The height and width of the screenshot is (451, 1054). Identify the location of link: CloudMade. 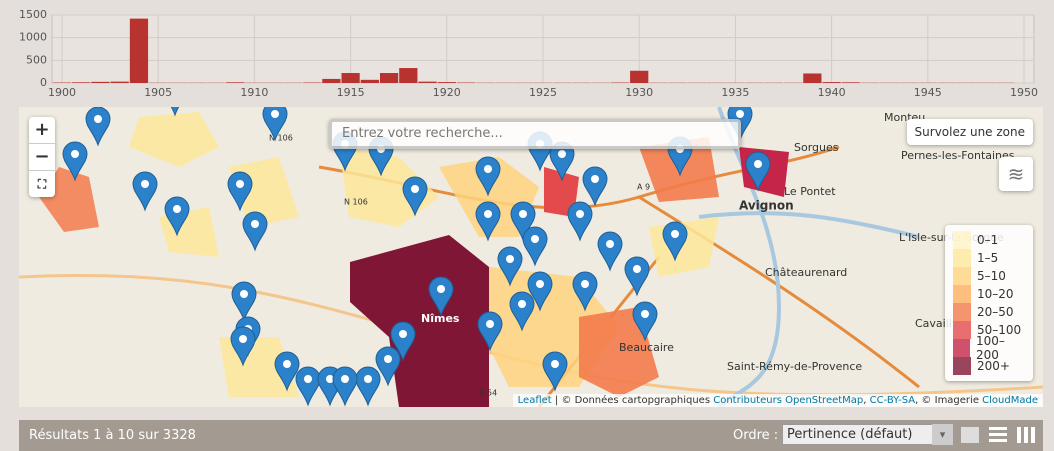
(1010, 400).